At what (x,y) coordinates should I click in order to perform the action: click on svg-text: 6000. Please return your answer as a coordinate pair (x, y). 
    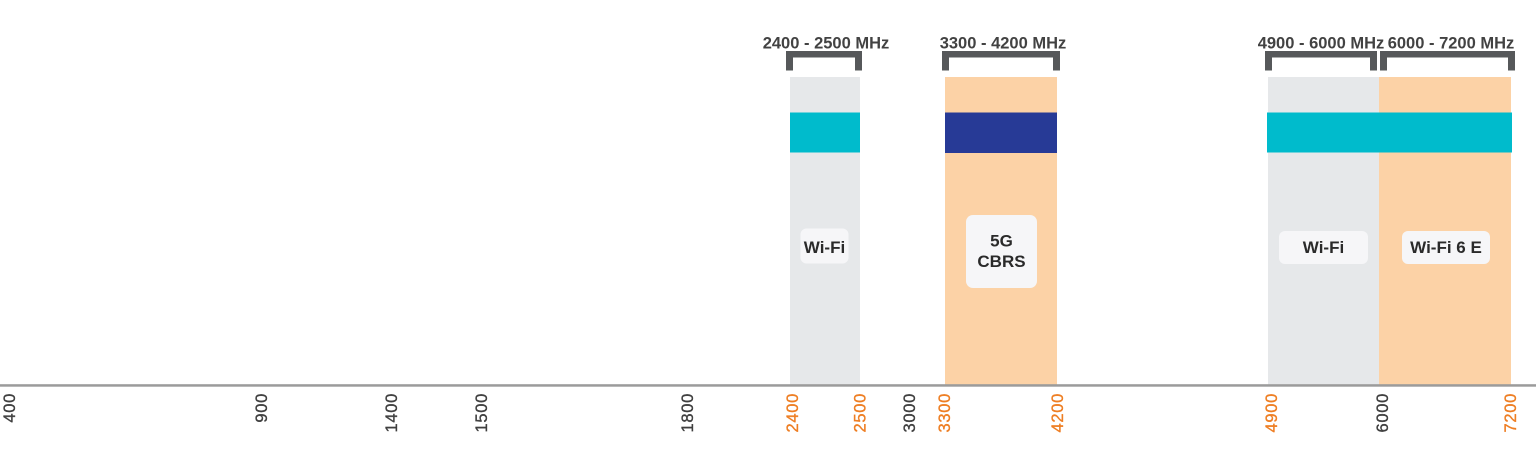
    Looking at the image, I should click on (1383, 413).